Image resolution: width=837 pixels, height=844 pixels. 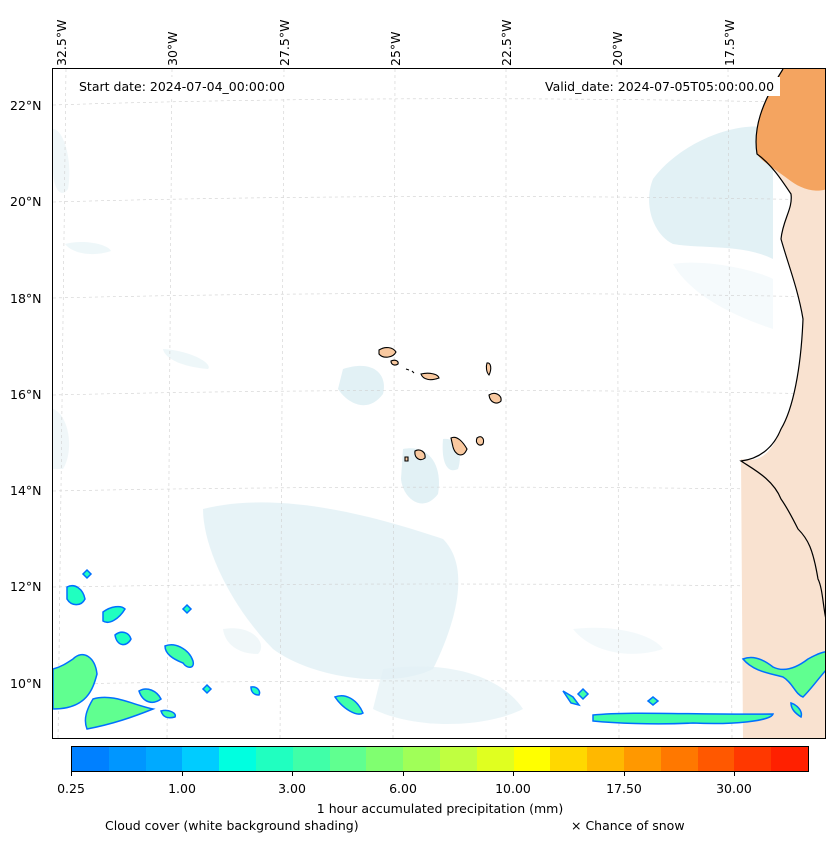 What do you see at coordinates (26, 490) in the screenshot?
I see `lat-label-14n: 14°N` at bounding box center [26, 490].